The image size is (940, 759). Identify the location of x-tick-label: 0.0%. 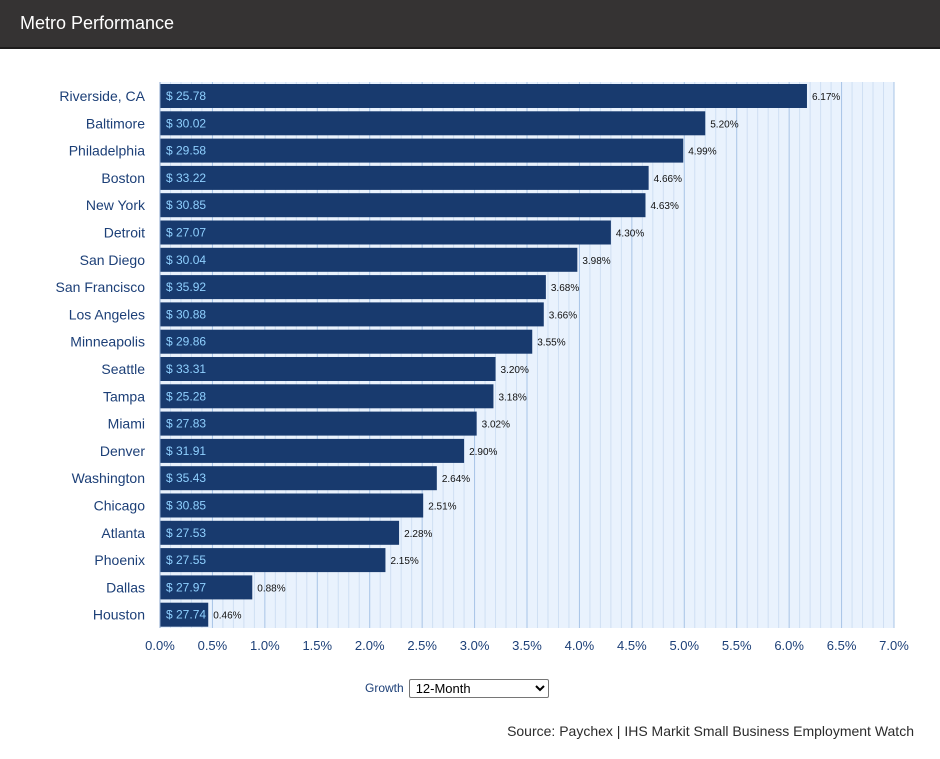
(160, 645).